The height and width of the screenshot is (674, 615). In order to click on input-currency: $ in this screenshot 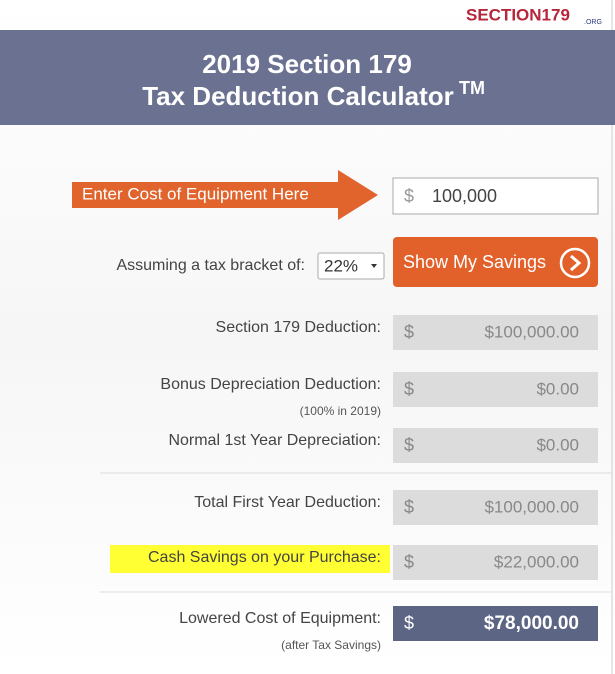, I will do `click(409, 196)`.